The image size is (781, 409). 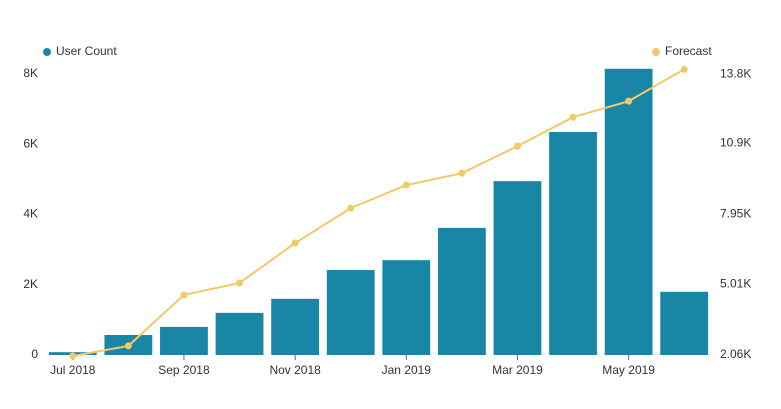 I want to click on x-tick-label: Mar 2019, so click(x=517, y=370).